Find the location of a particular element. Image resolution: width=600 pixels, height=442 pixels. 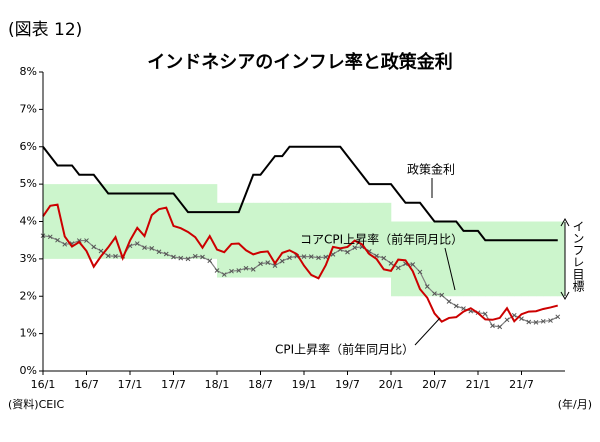

y-tick-label: 0% is located at coordinates (28, 370).